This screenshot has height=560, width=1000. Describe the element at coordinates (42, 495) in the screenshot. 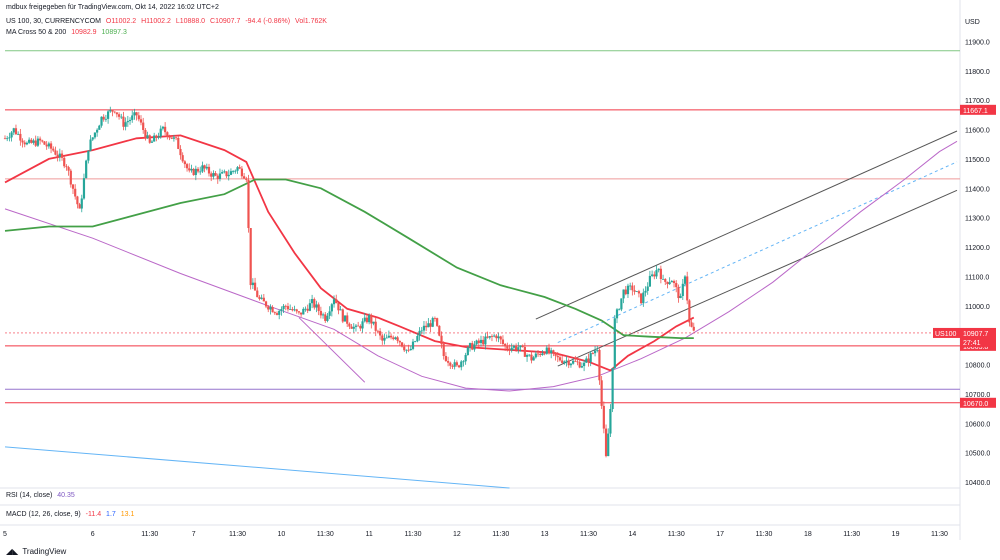

I see `rsi-pane: RSI (14, close) 40.35` at that location.